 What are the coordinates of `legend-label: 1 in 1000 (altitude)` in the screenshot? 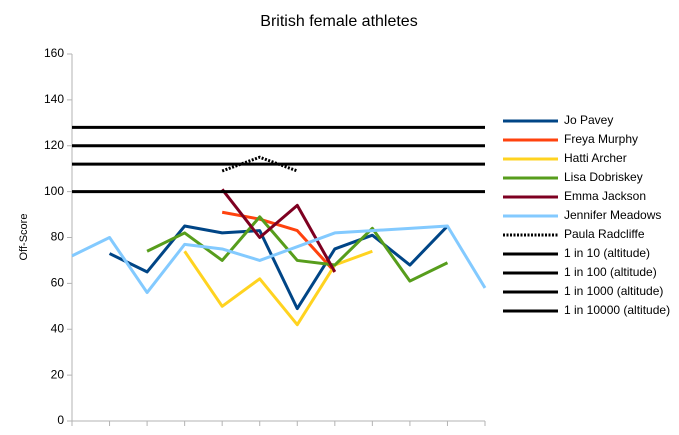 It's located at (613, 291).